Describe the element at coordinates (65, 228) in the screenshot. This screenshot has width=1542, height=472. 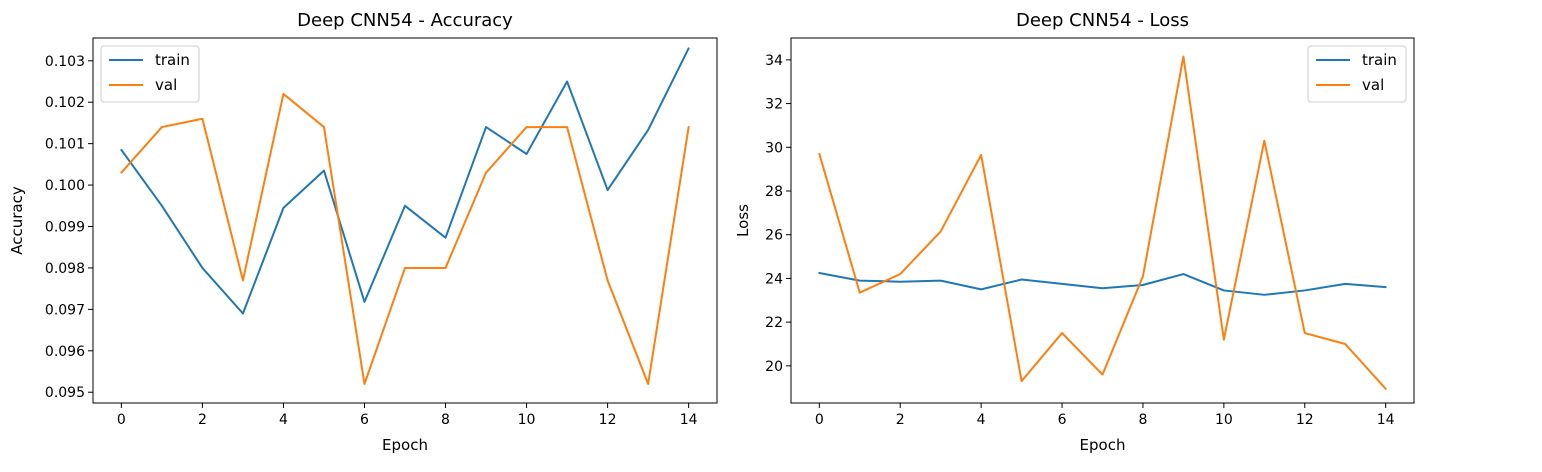
I see `y-tick-label: 0.099` at that location.